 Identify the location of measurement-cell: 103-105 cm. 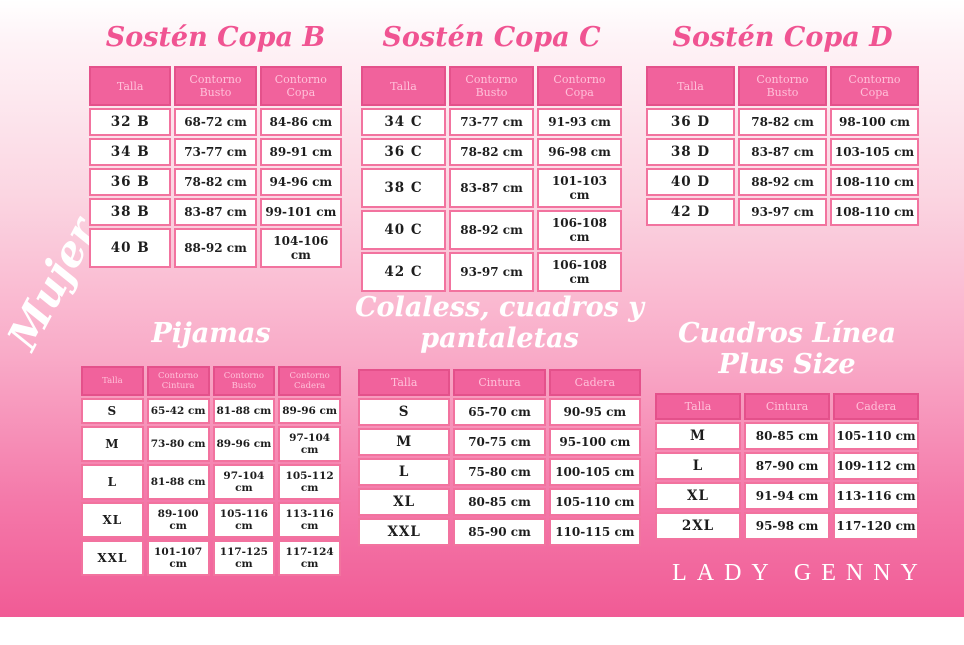
(874, 152).